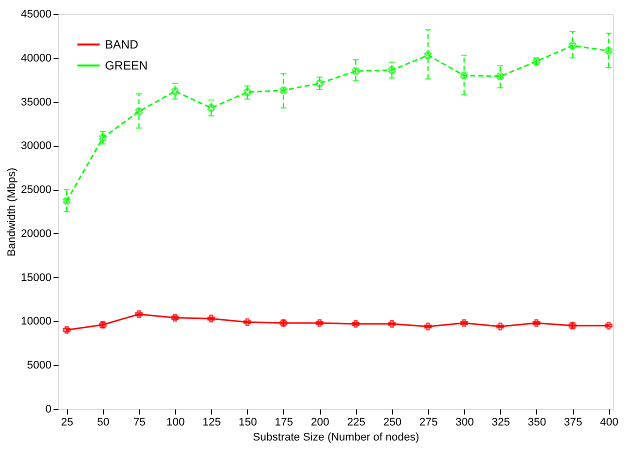 This screenshot has height=457, width=637. I want to click on y-tick-label: 45000, so click(36, 14).